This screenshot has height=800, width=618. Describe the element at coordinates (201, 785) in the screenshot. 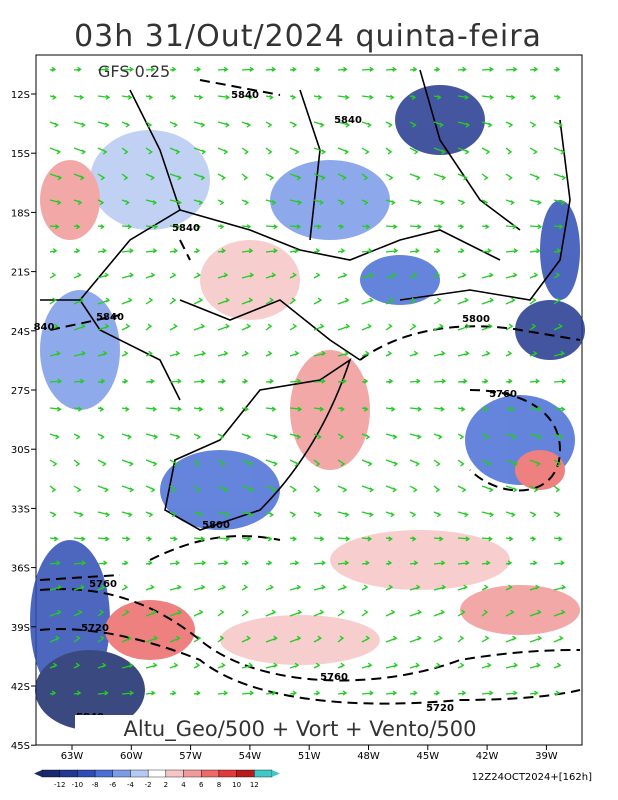

I see `colorbar-label: 6` at that location.